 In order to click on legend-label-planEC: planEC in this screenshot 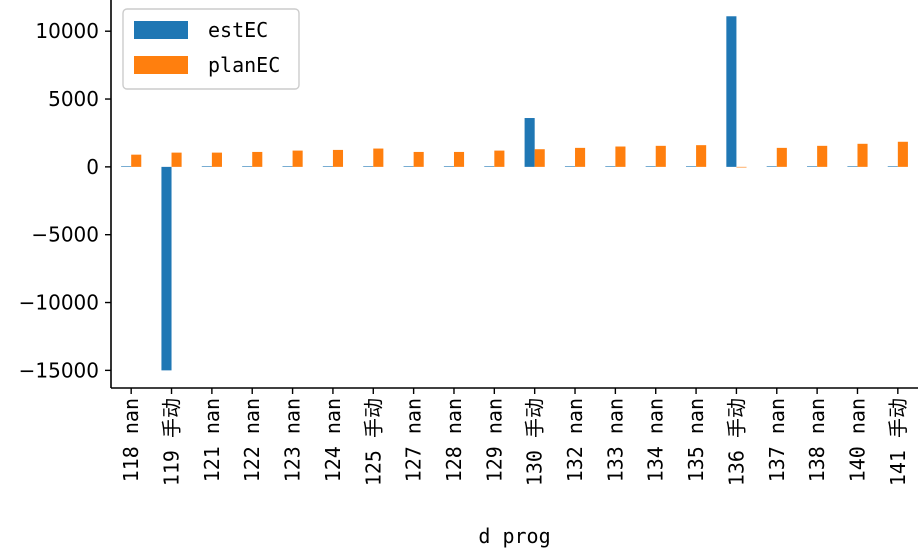, I will do `click(244, 65)`.